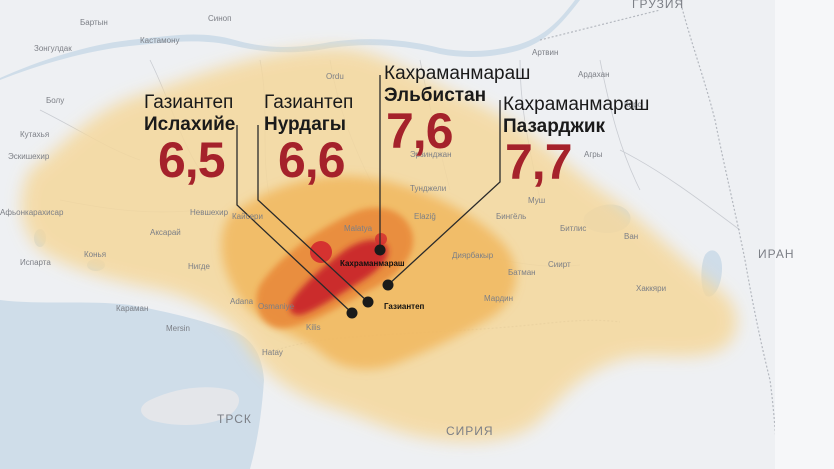 The image size is (834, 469). What do you see at coordinates (420, 131) in the screenshot?
I see `magnitude-value: 7,6` at bounding box center [420, 131].